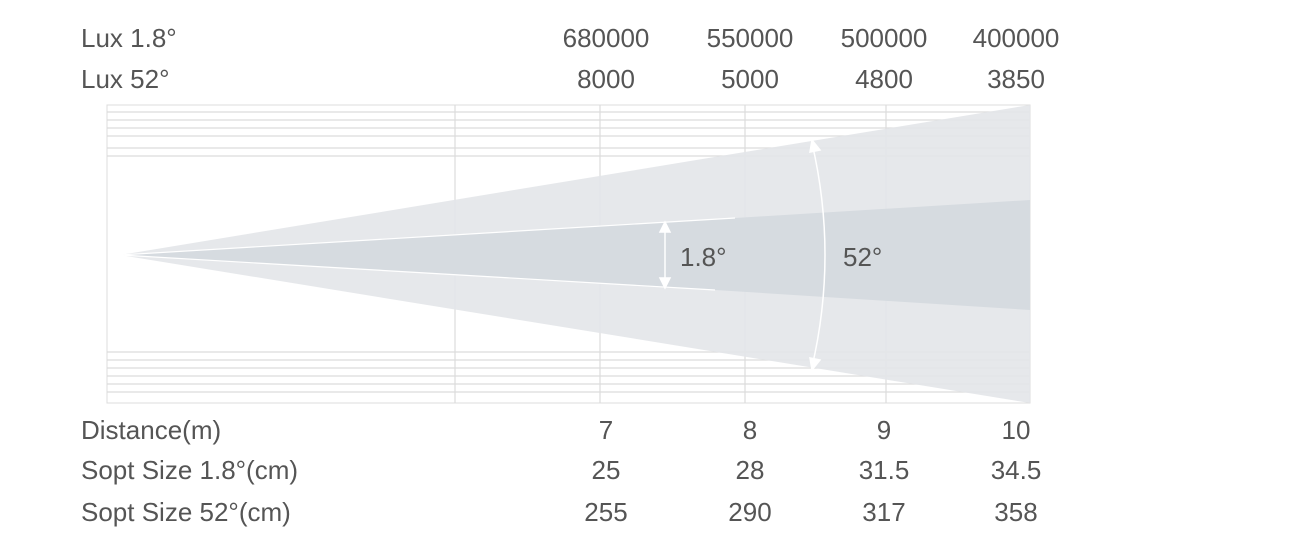  Describe the element at coordinates (1016, 38) in the screenshot. I see `row-value: 400000` at that location.